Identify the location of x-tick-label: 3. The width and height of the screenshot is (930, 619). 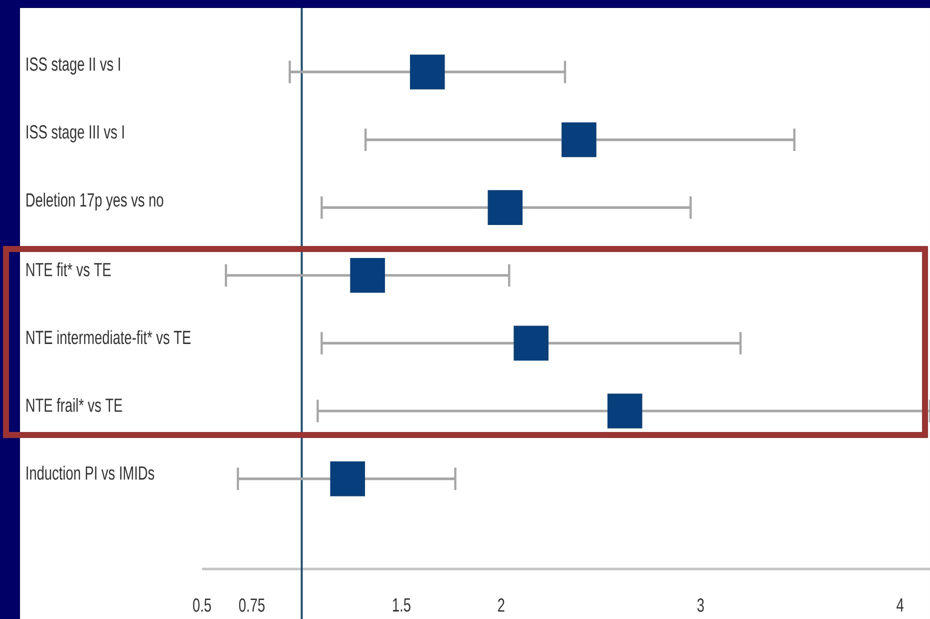
(700, 605).